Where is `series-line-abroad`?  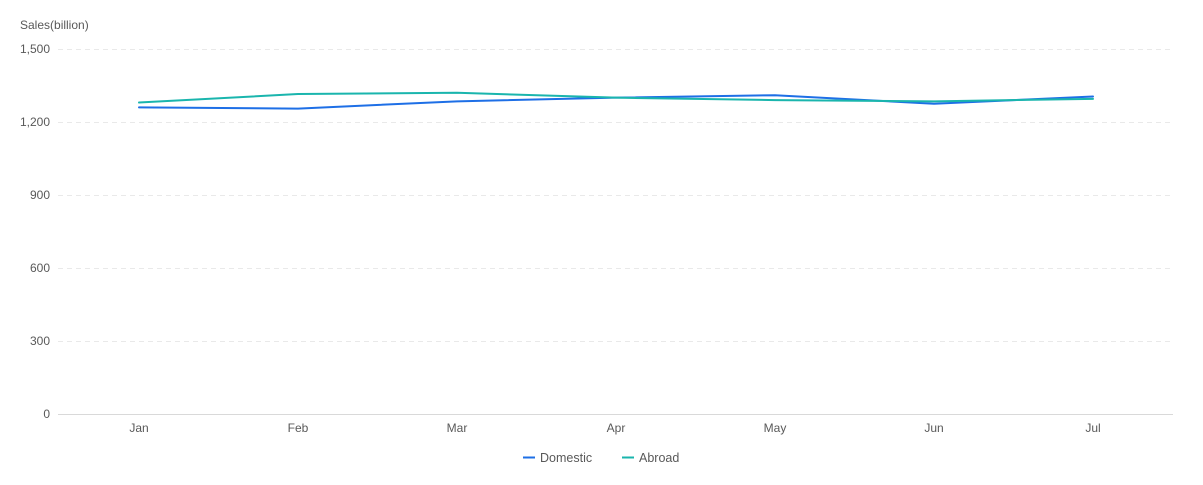 series-line-abroad is located at coordinates (616, 97).